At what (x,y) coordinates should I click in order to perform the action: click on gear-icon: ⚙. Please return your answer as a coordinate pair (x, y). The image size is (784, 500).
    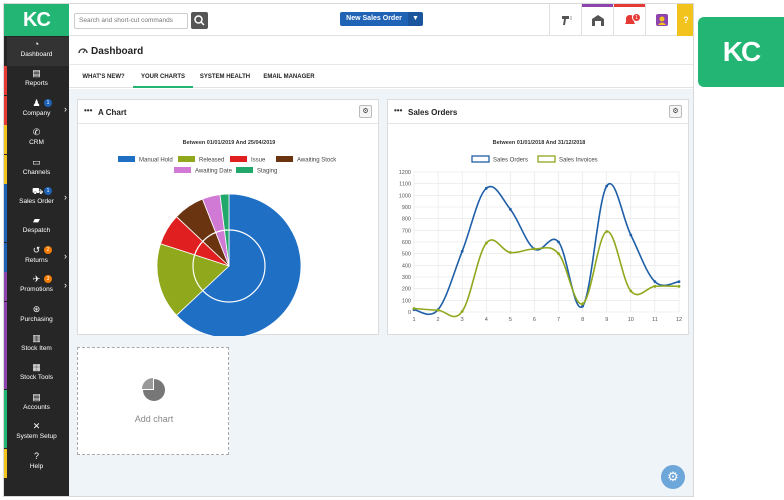
    Looking at the image, I should click on (673, 476).